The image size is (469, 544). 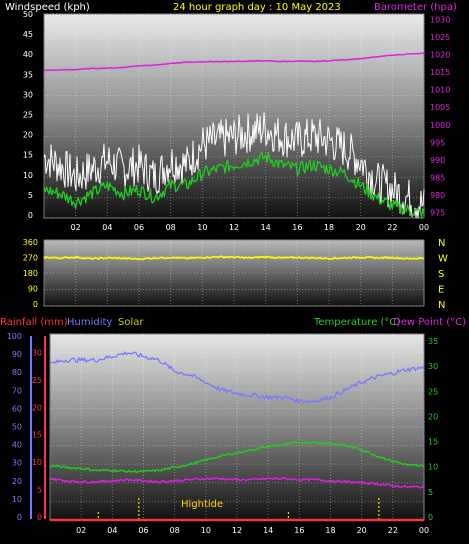 What do you see at coordinates (356, 322) in the screenshot?
I see `temperature-axis-title: Temperature (°C)` at bounding box center [356, 322].